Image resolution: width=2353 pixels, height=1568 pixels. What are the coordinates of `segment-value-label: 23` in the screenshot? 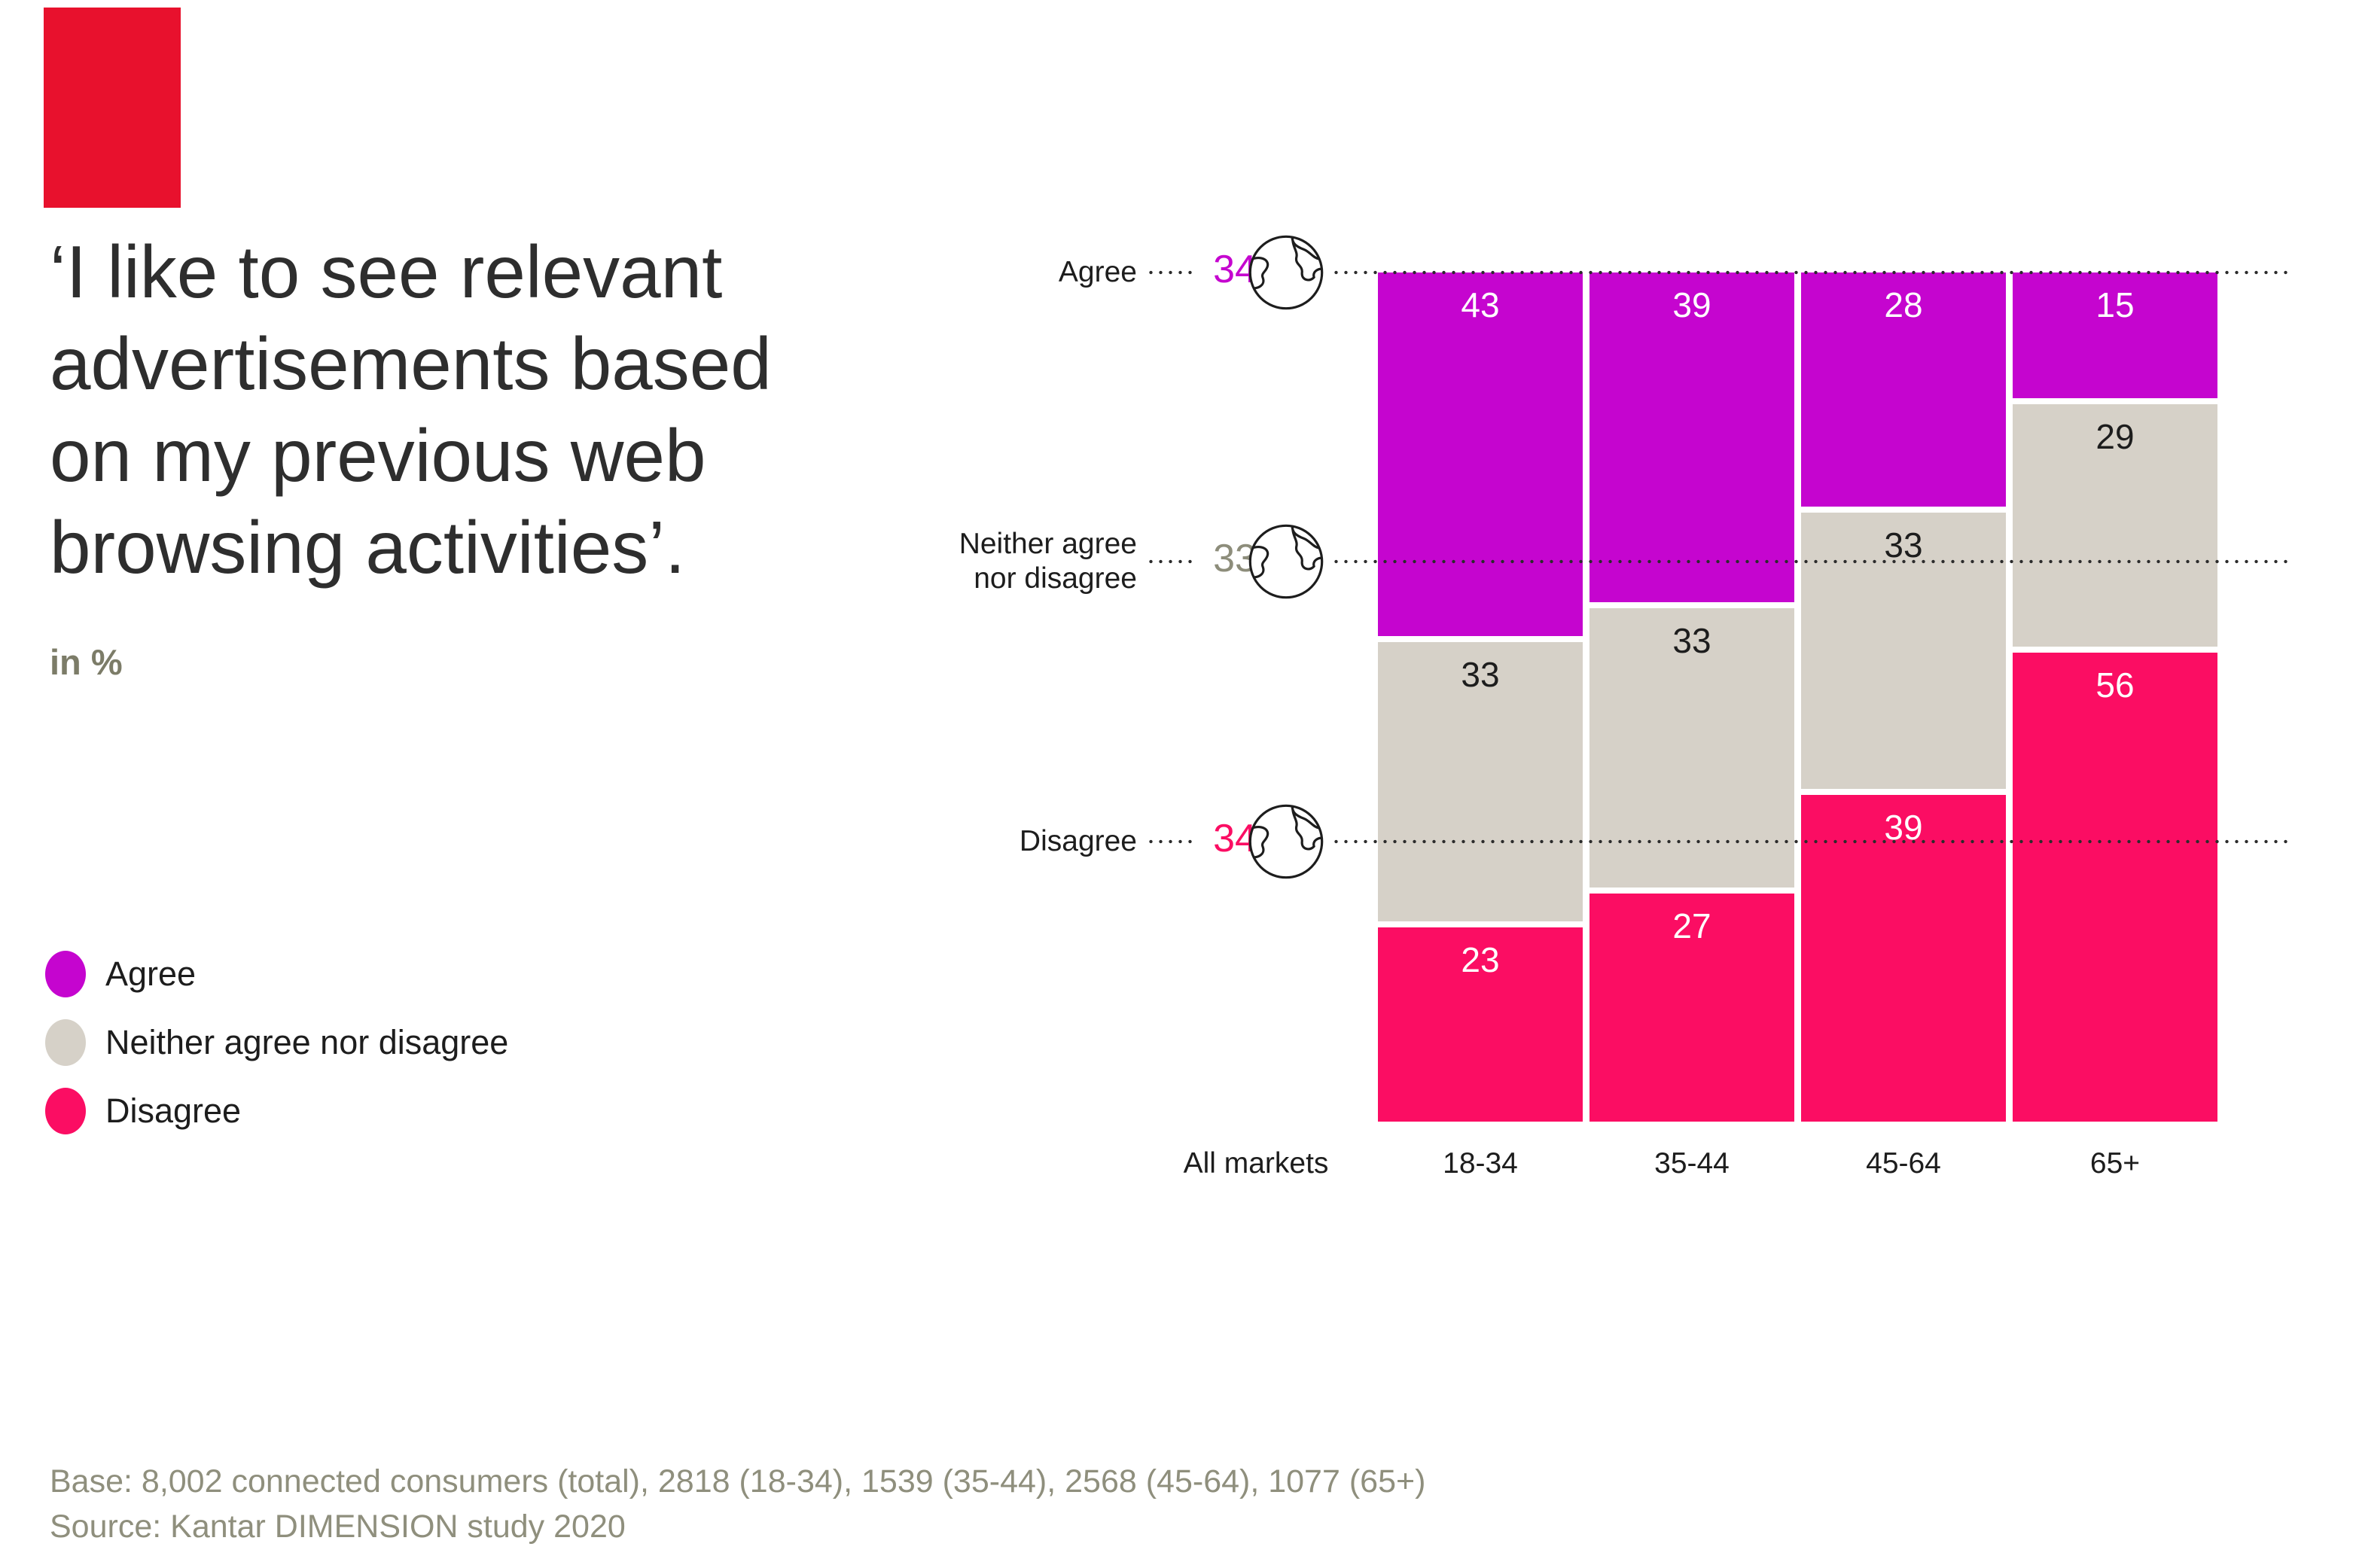 It's located at (1480, 959).